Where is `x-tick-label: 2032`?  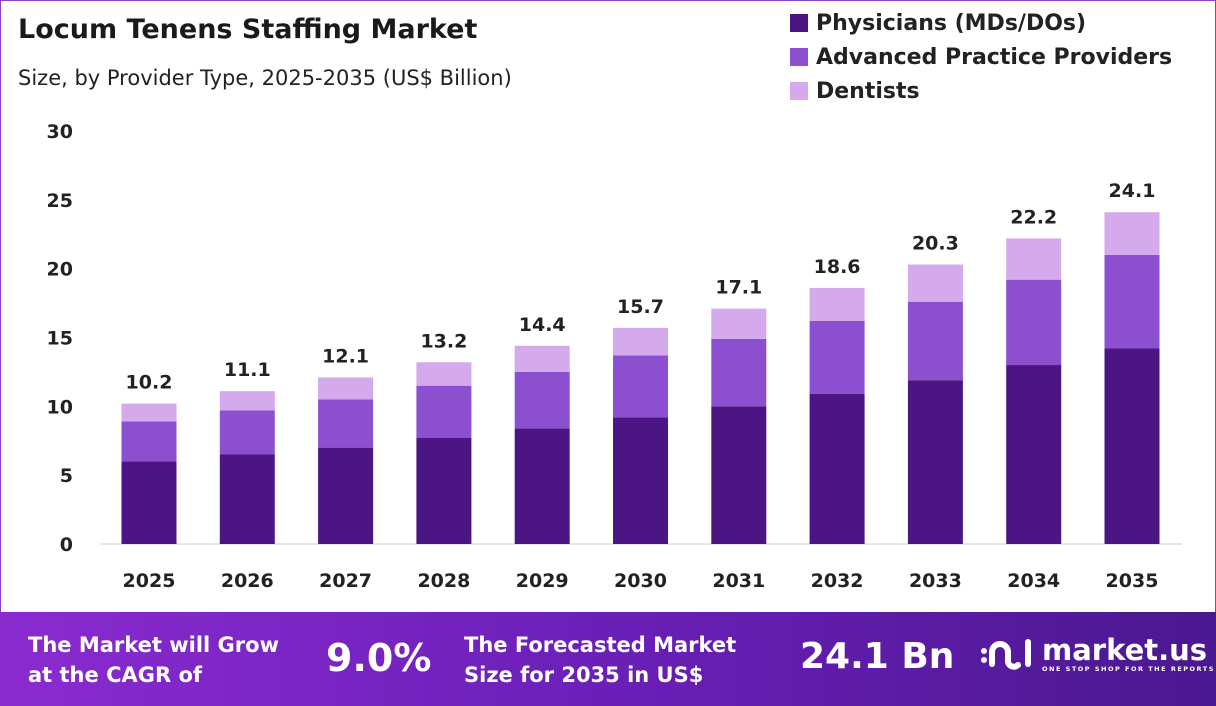 x-tick-label: 2032 is located at coordinates (837, 581).